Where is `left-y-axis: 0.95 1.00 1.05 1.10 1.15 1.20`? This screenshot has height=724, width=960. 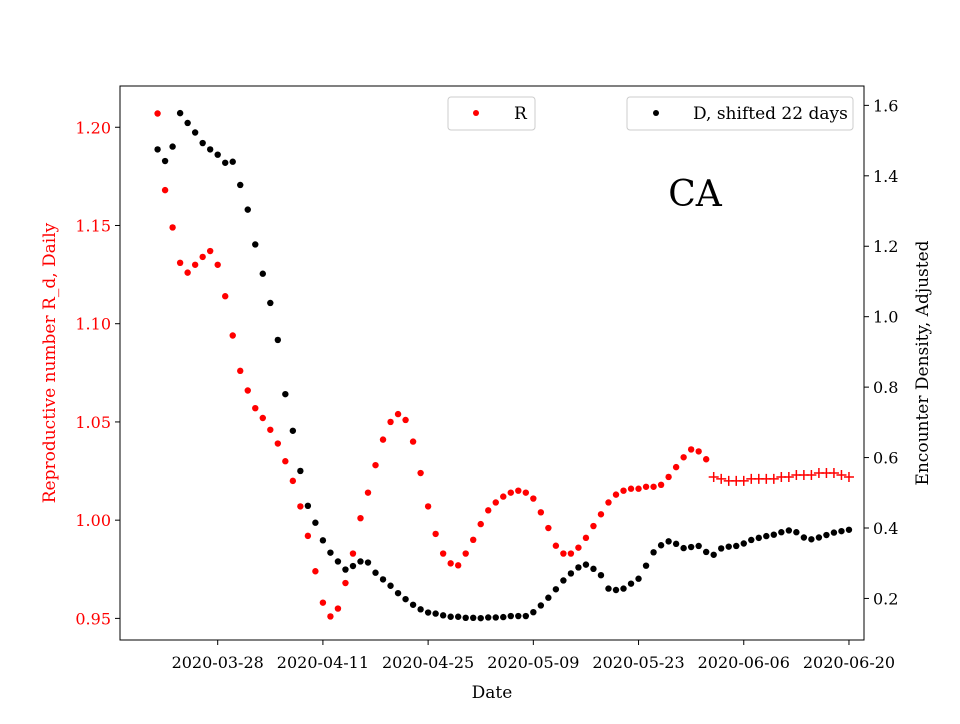
left-y-axis: 0.95 1.00 1.05 1.10 1.15 1.20 is located at coordinates (97, 373).